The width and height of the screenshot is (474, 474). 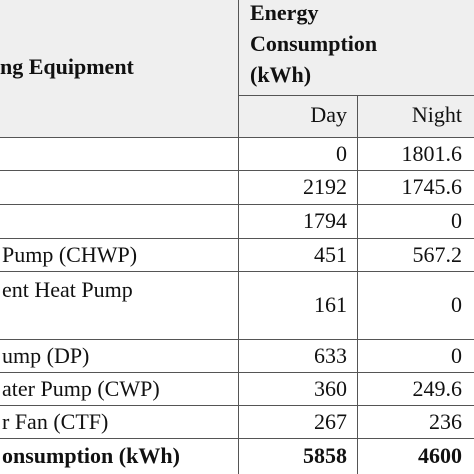 What do you see at coordinates (325, 186) in the screenshot?
I see `day-value: 2192` at bounding box center [325, 186].